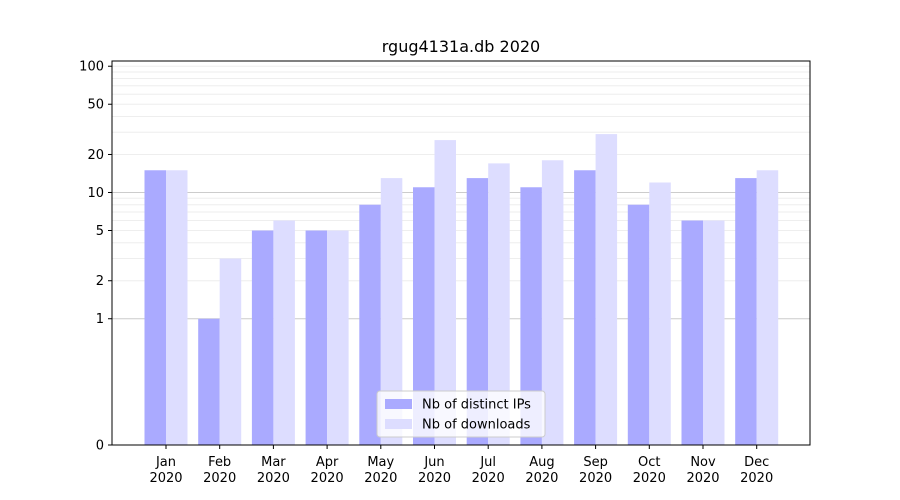 This screenshot has height=500, width=900. What do you see at coordinates (100, 281) in the screenshot?
I see `y-tick-label: 2` at bounding box center [100, 281].